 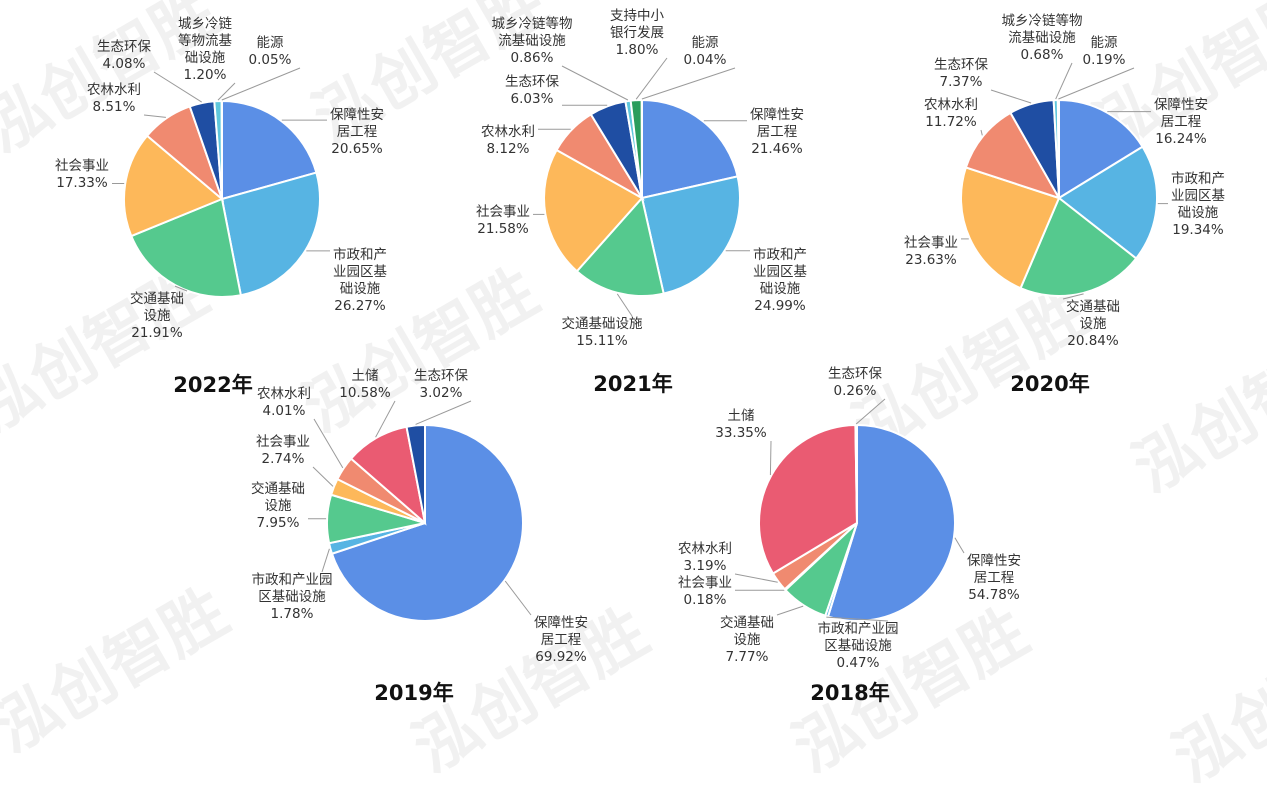 I want to click on slice-percent: 6.03%, so click(x=532, y=99).